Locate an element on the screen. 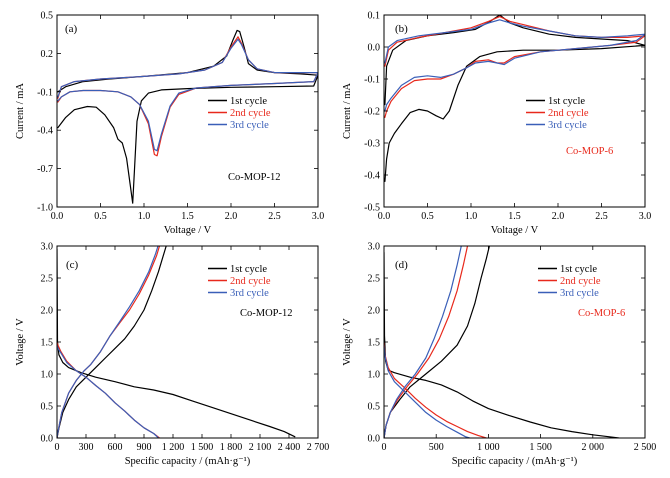 This screenshot has height=478, width=670. series-line-1-charge is located at coordinates (437, 342).